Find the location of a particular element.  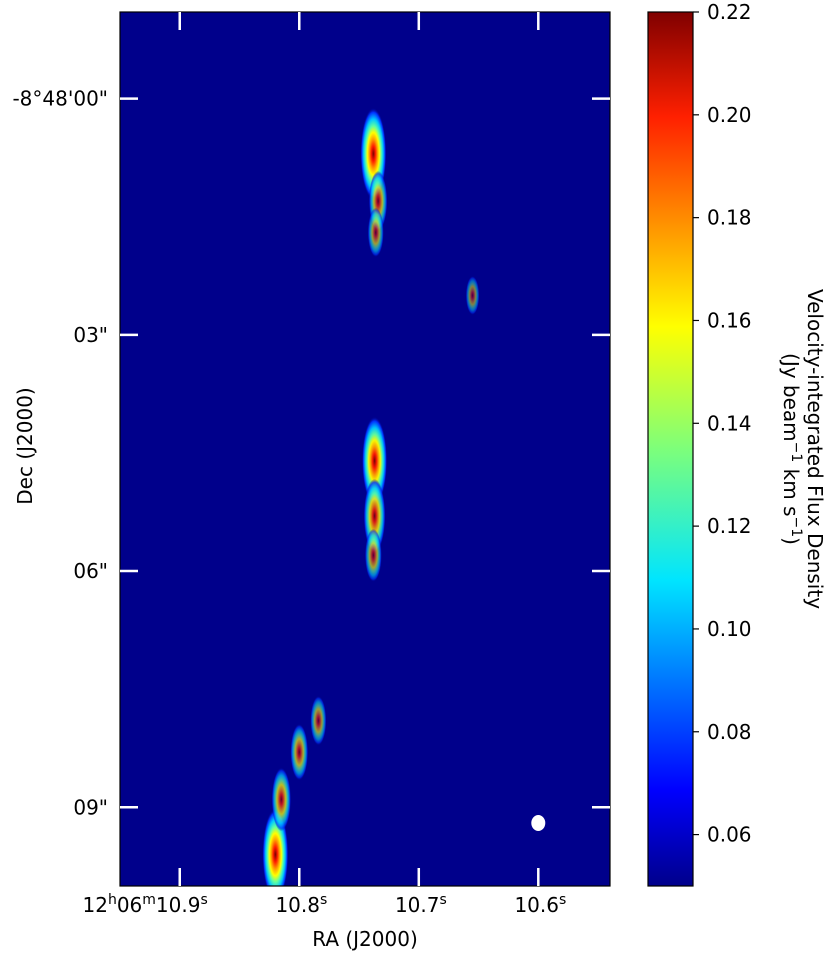

y-tick-label-0: -8°48'00" is located at coordinates (60, 99).